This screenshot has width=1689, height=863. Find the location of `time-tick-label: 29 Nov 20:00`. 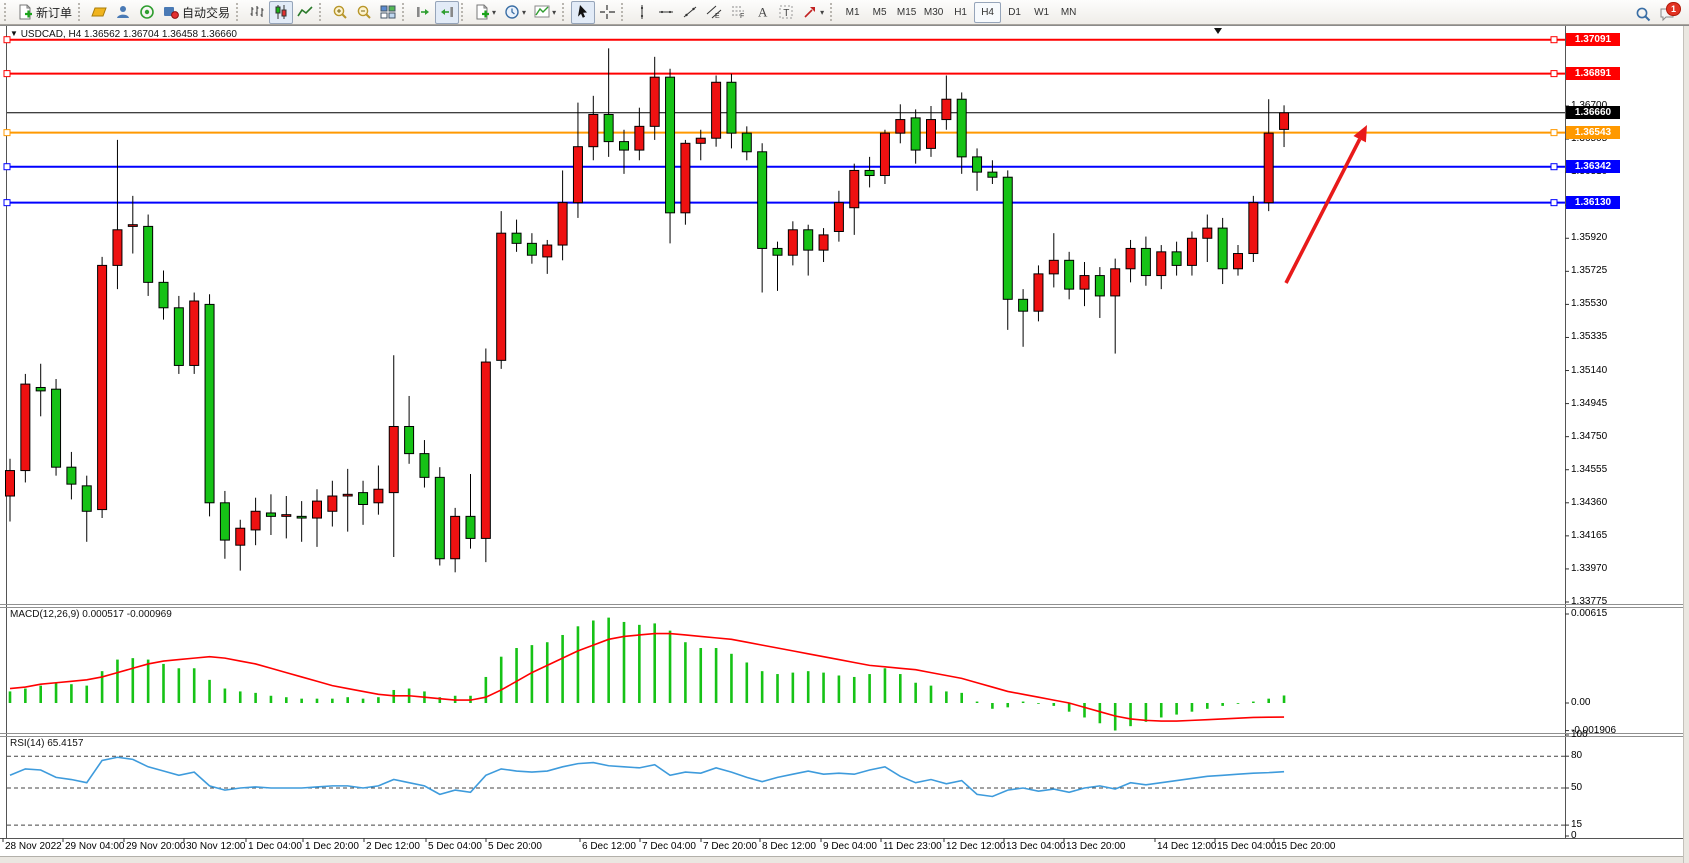

time-tick-label: 29 Nov 20:00 is located at coordinates (156, 846).